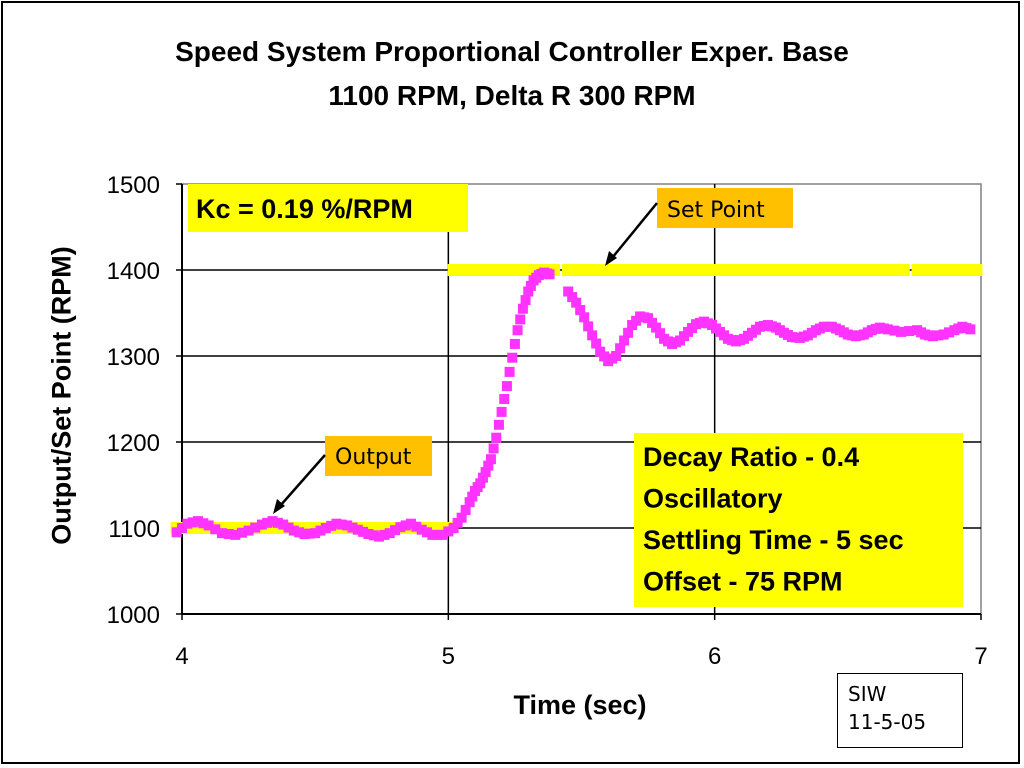  Describe the element at coordinates (512, 95) in the screenshot. I see `chart-subtitle: 1100 RPM, Delta R 300 RPM` at that location.